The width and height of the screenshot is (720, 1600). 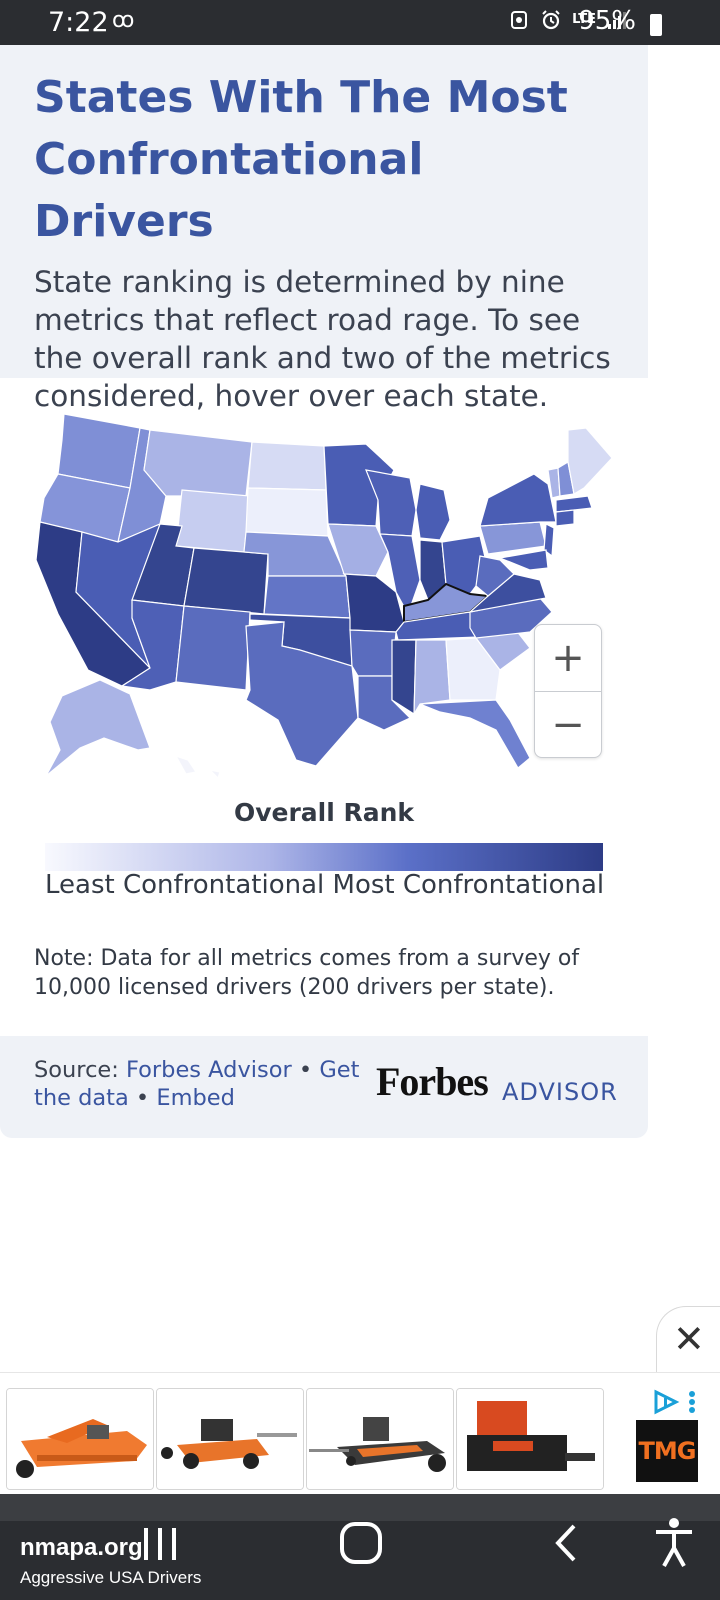 What do you see at coordinates (185, 885) in the screenshot?
I see `legend-low-label: Least Confrontational` at bounding box center [185, 885].